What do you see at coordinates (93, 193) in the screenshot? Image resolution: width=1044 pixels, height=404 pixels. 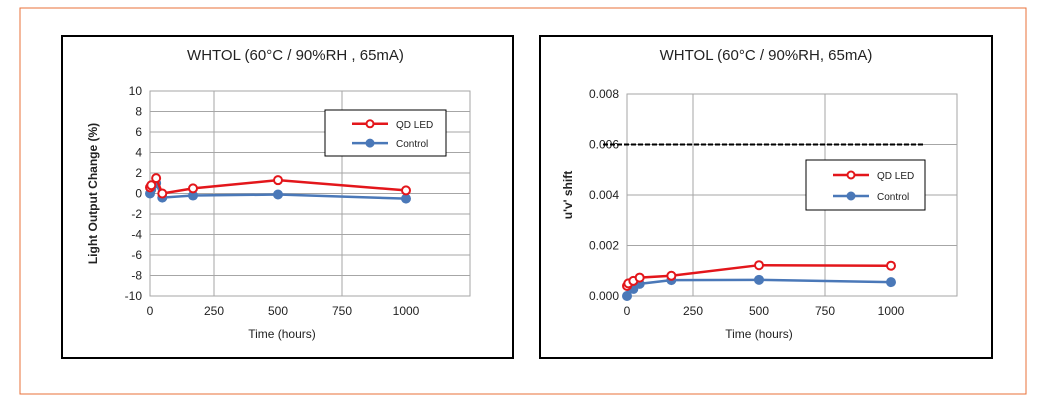 I see `y-axis-label: Light Output Change (%)` at bounding box center [93, 193].